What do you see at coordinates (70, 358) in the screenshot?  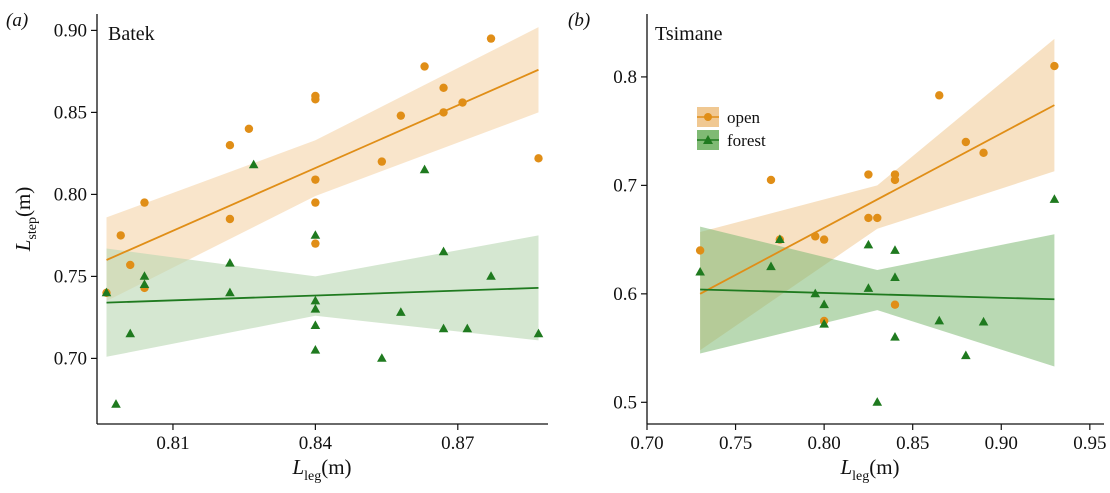 I see `y-tick-label: 0.70` at bounding box center [70, 358].